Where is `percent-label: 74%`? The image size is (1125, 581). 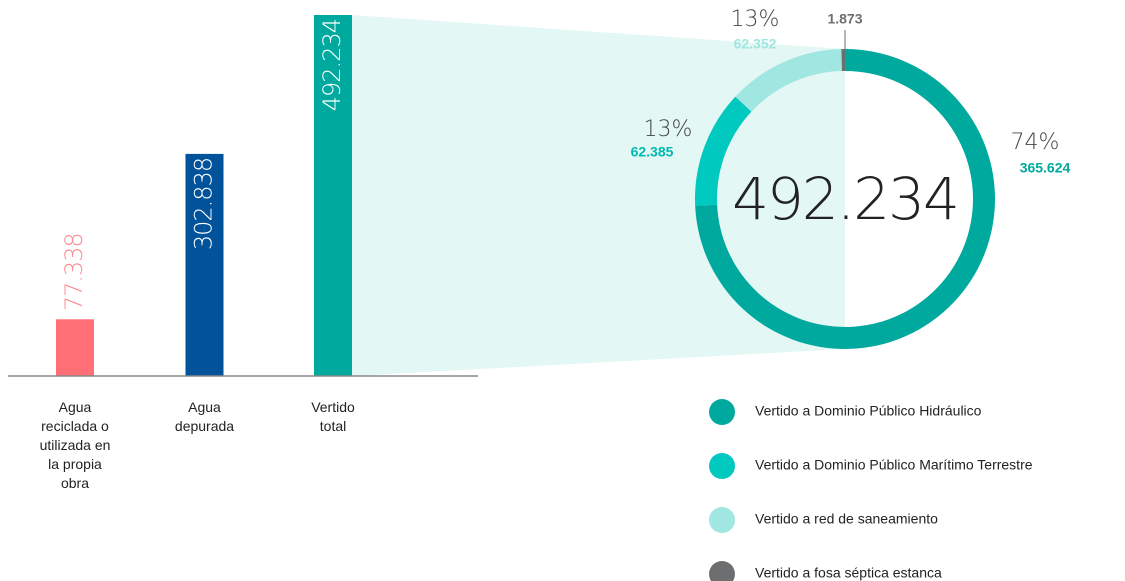
percent-label: 74% is located at coordinates (1035, 142).